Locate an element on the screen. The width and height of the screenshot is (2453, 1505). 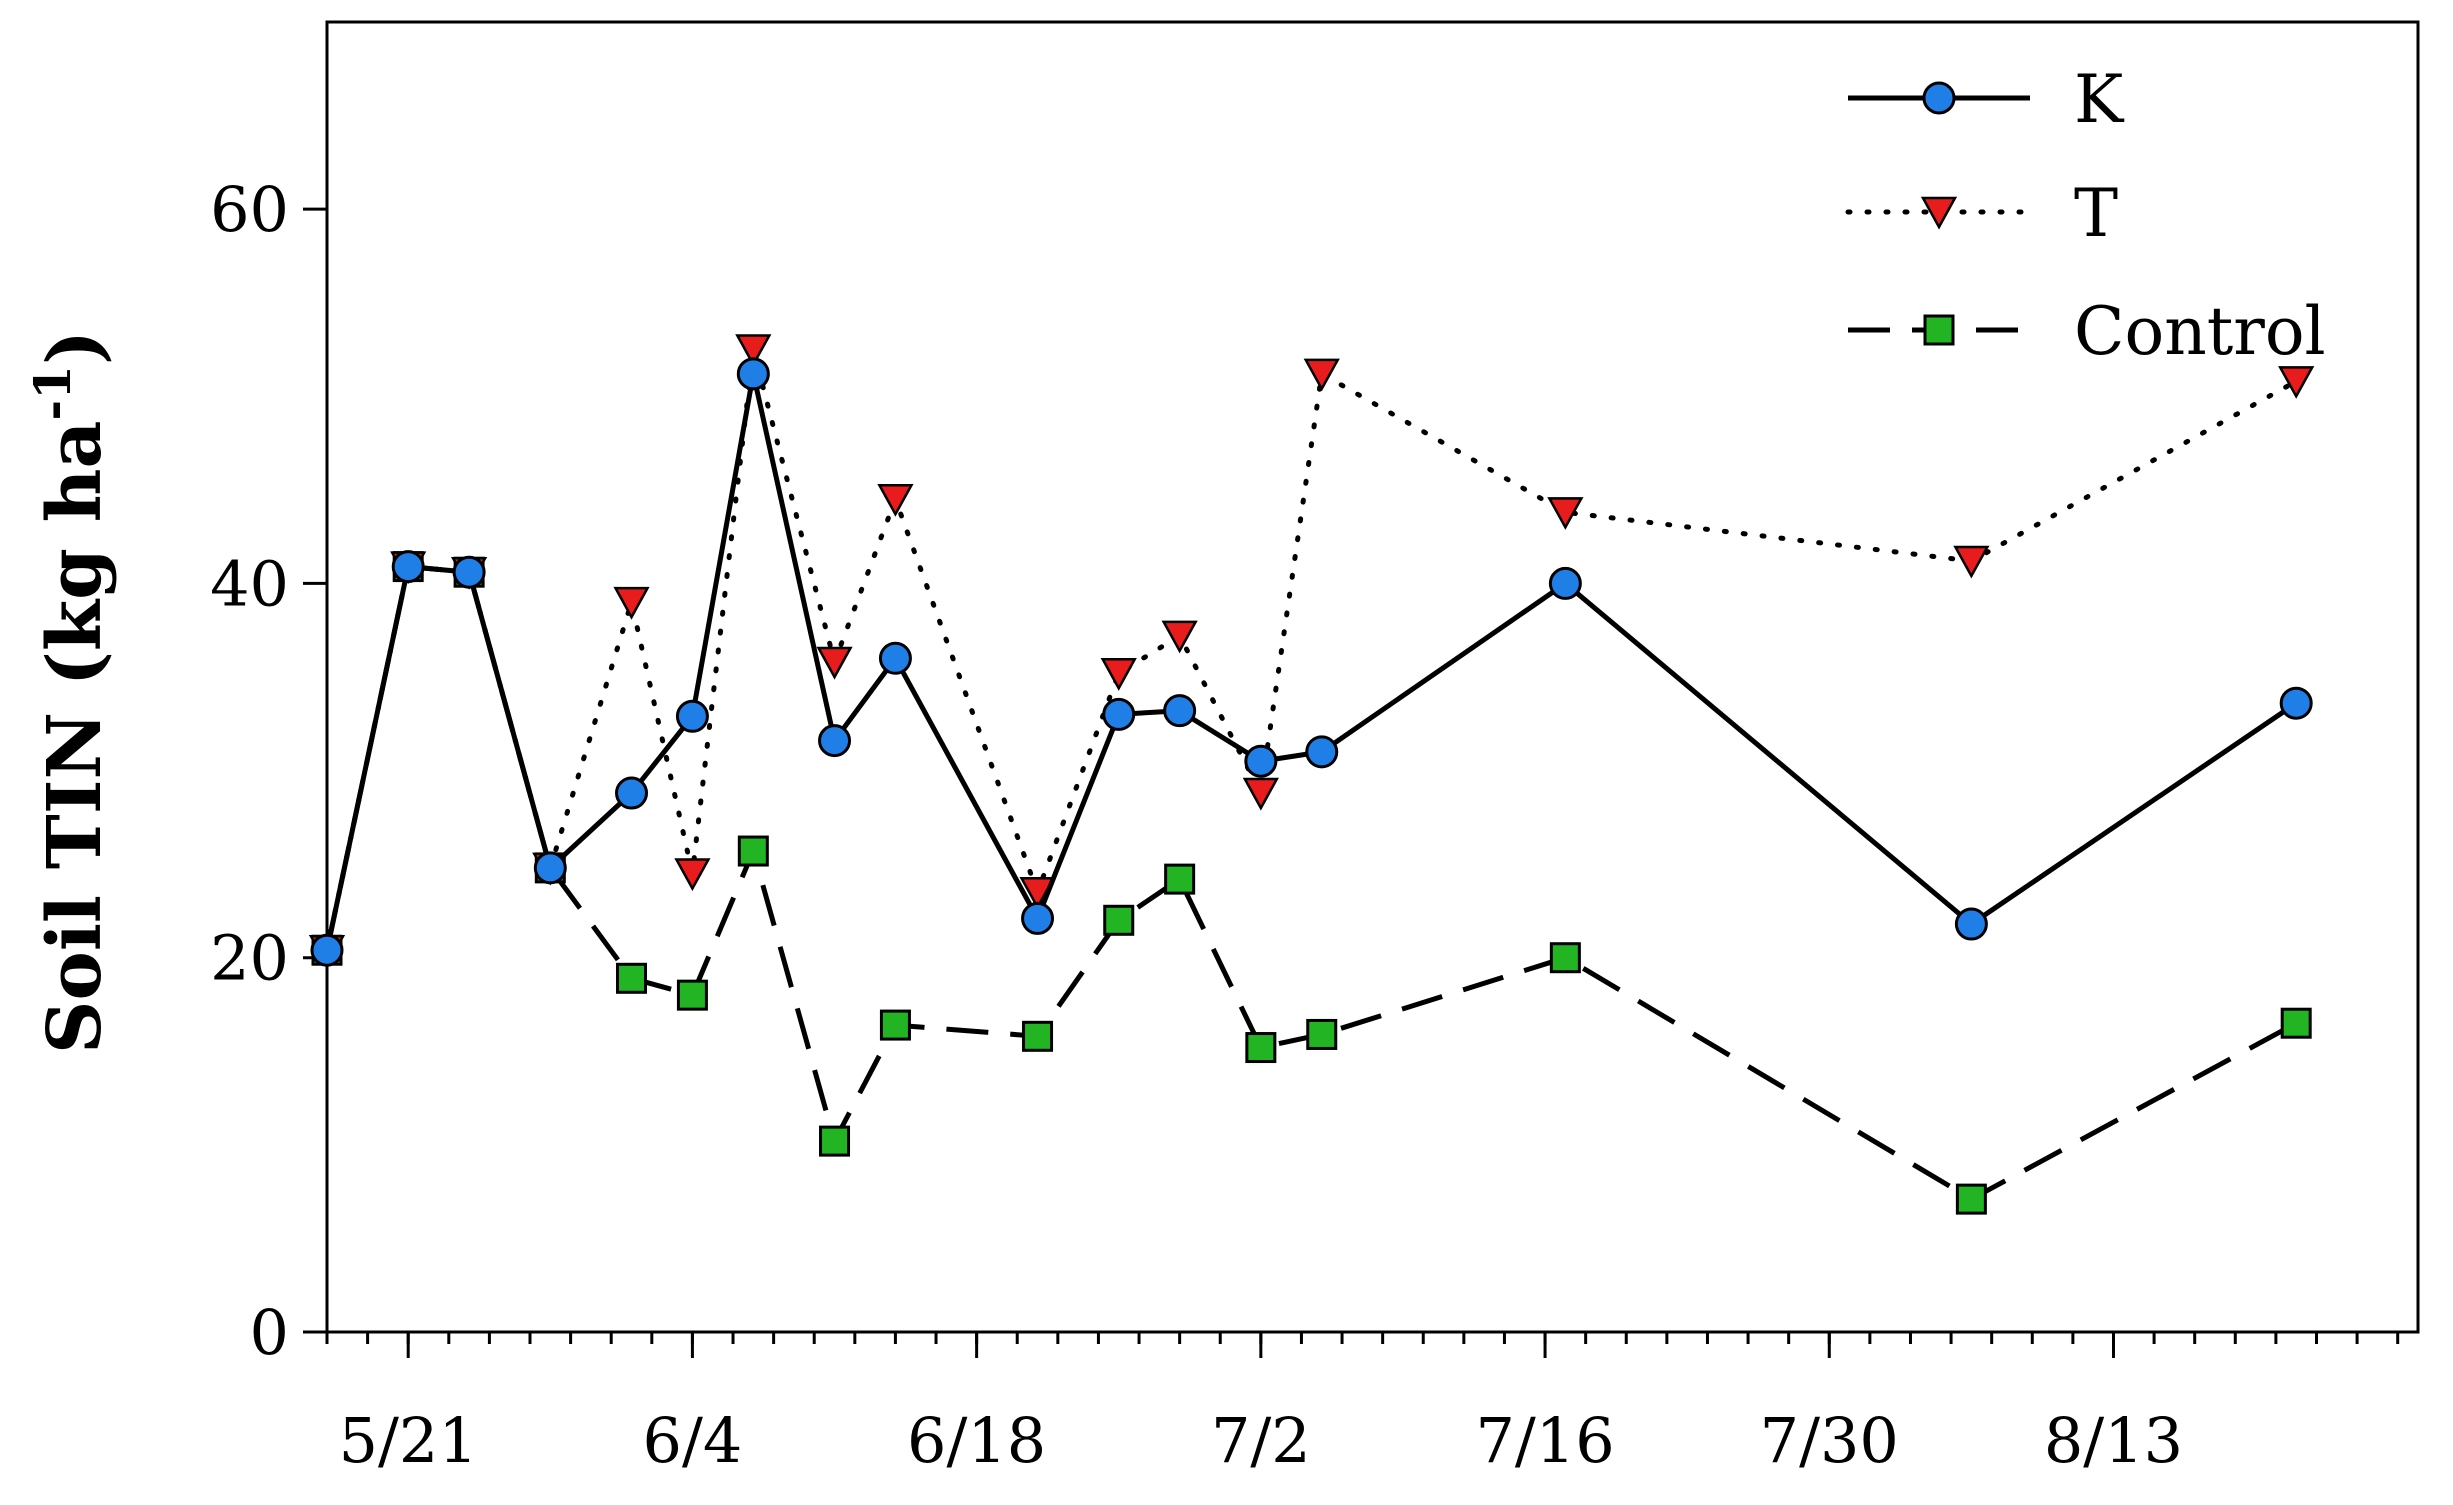
x-tick-label: 5/21 is located at coordinates (408, 1440).